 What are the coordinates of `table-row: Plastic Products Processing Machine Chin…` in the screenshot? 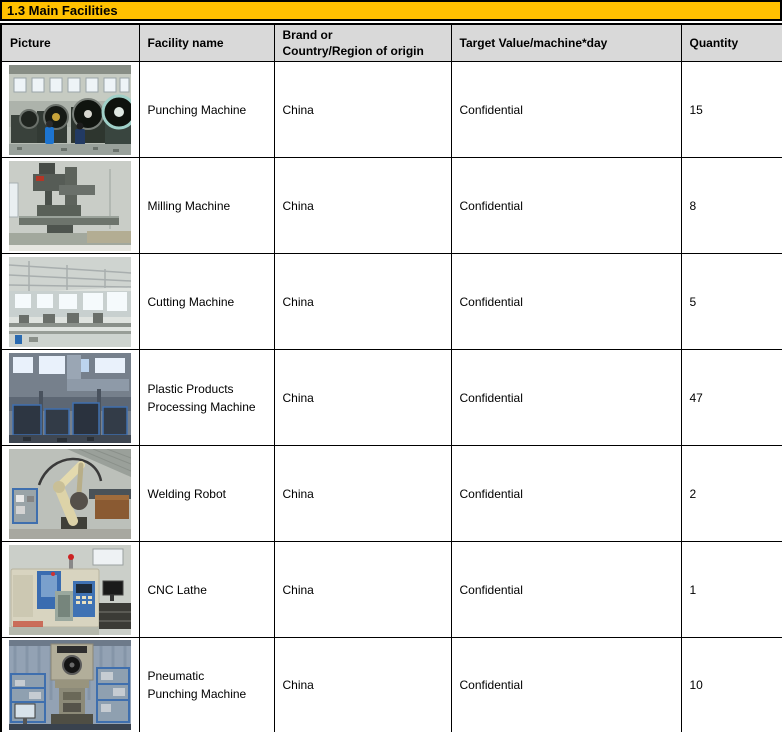 It's located at (391, 397).